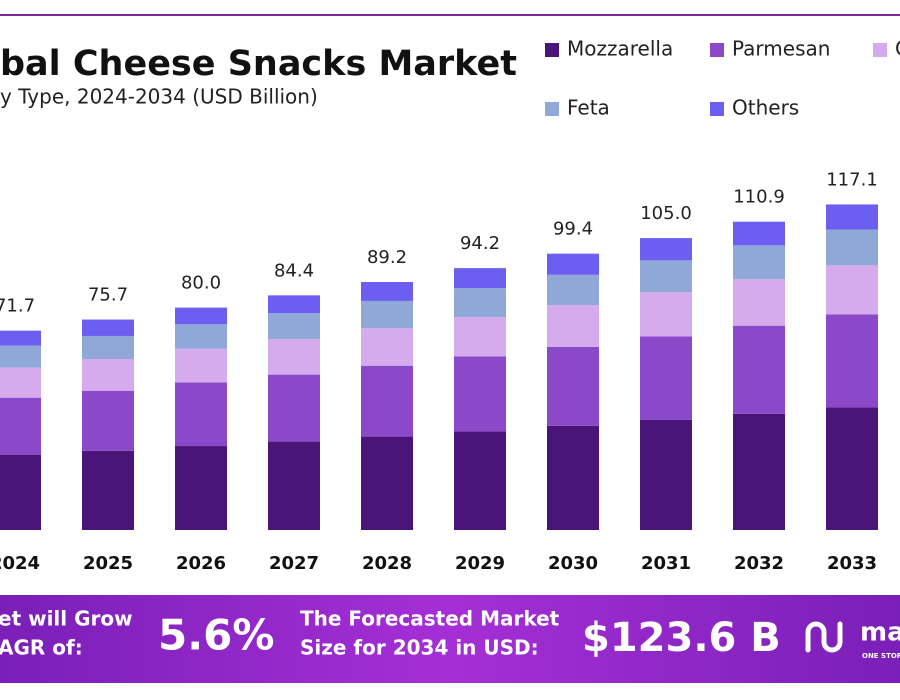 The height and width of the screenshot is (700, 900). Describe the element at coordinates (20, 563) in the screenshot. I see `x-tick-label: 2024` at that location.